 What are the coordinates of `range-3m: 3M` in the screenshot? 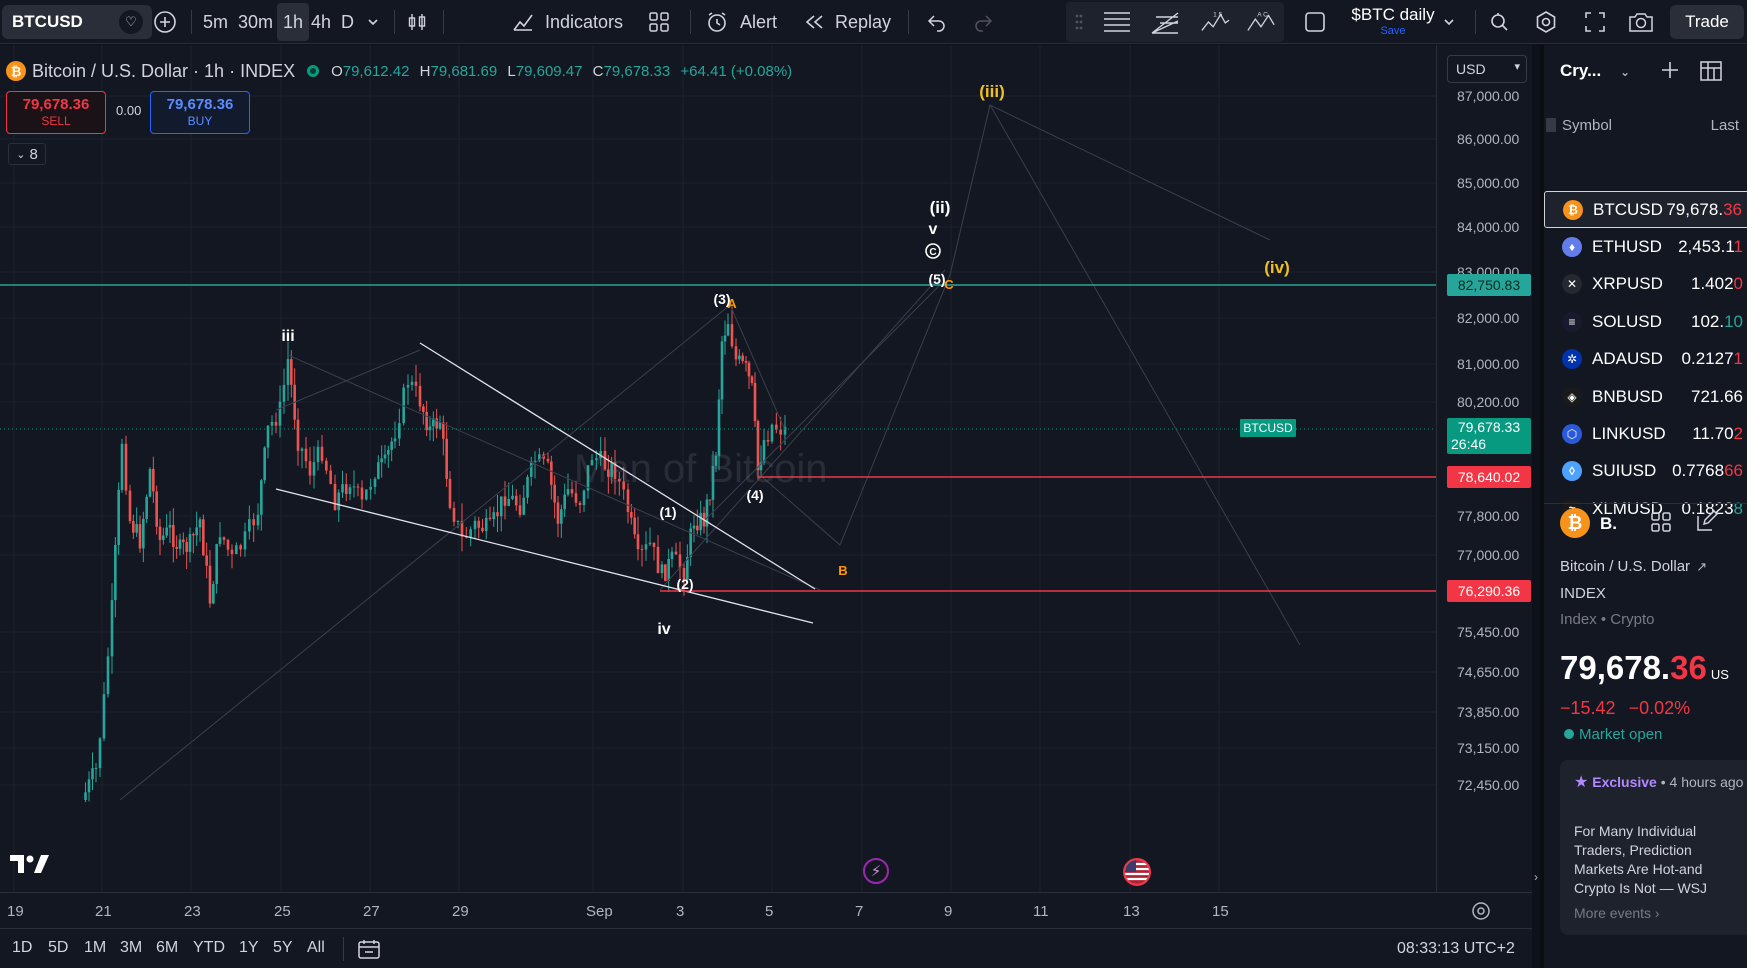 It's located at (131, 947).